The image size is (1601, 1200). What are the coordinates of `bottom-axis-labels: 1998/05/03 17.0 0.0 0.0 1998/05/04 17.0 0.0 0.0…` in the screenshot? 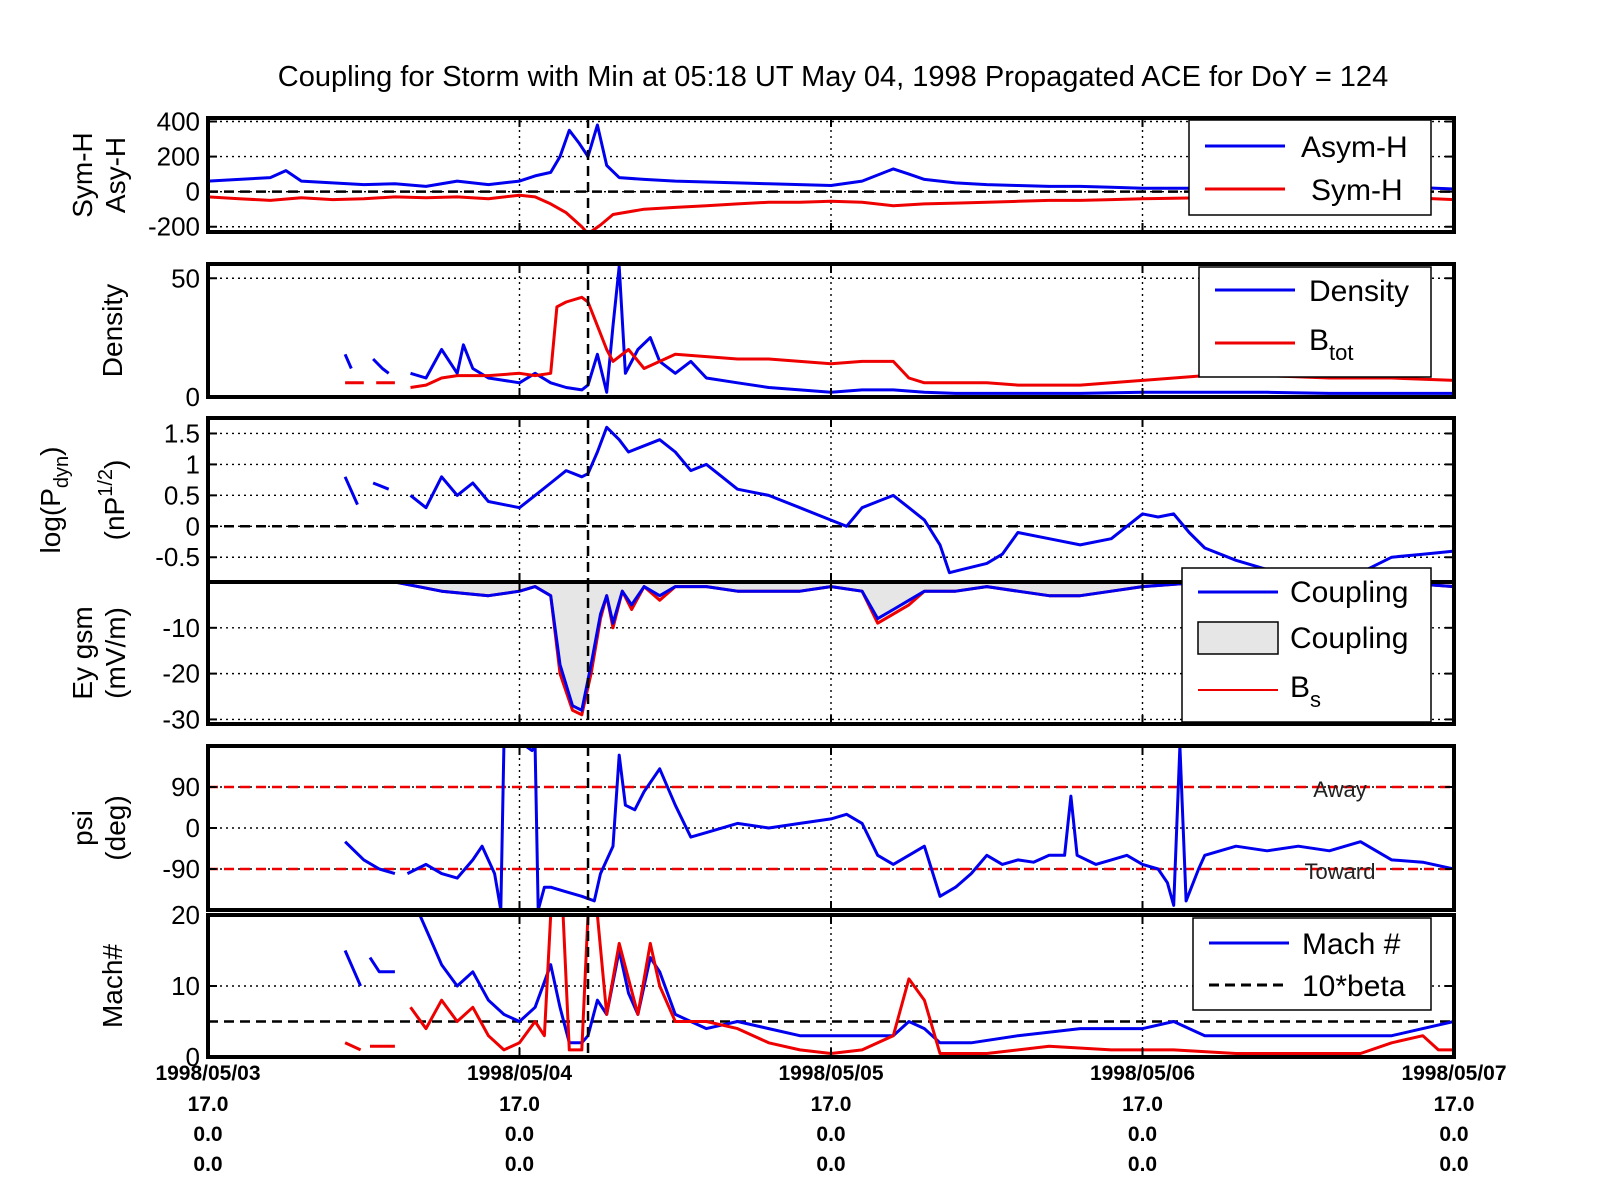 It's located at (830, 1119).